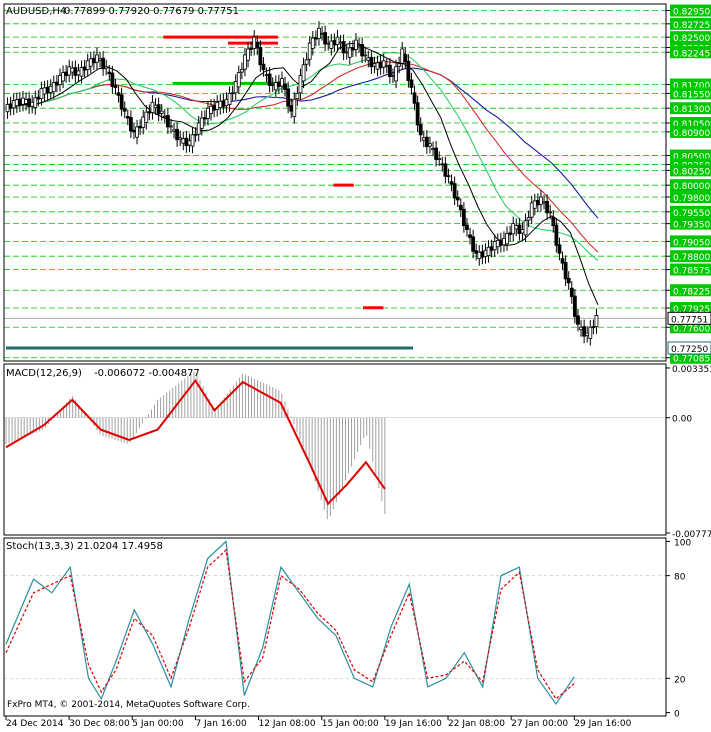  I want to click on stoch-values: 21.0204 17.4958, so click(120, 546).